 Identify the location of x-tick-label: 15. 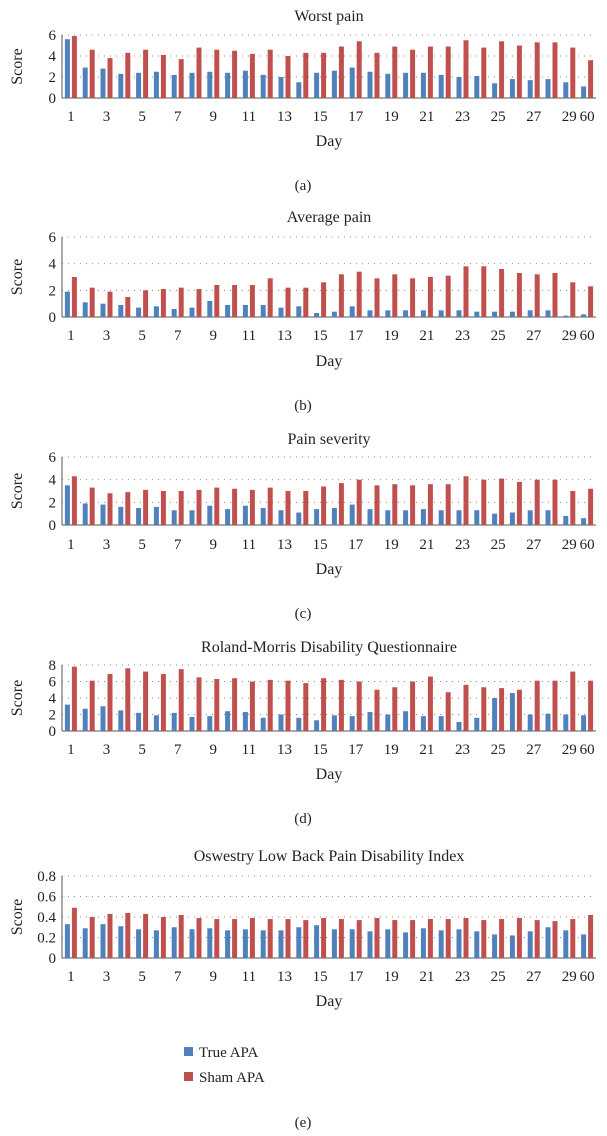
(320, 750).